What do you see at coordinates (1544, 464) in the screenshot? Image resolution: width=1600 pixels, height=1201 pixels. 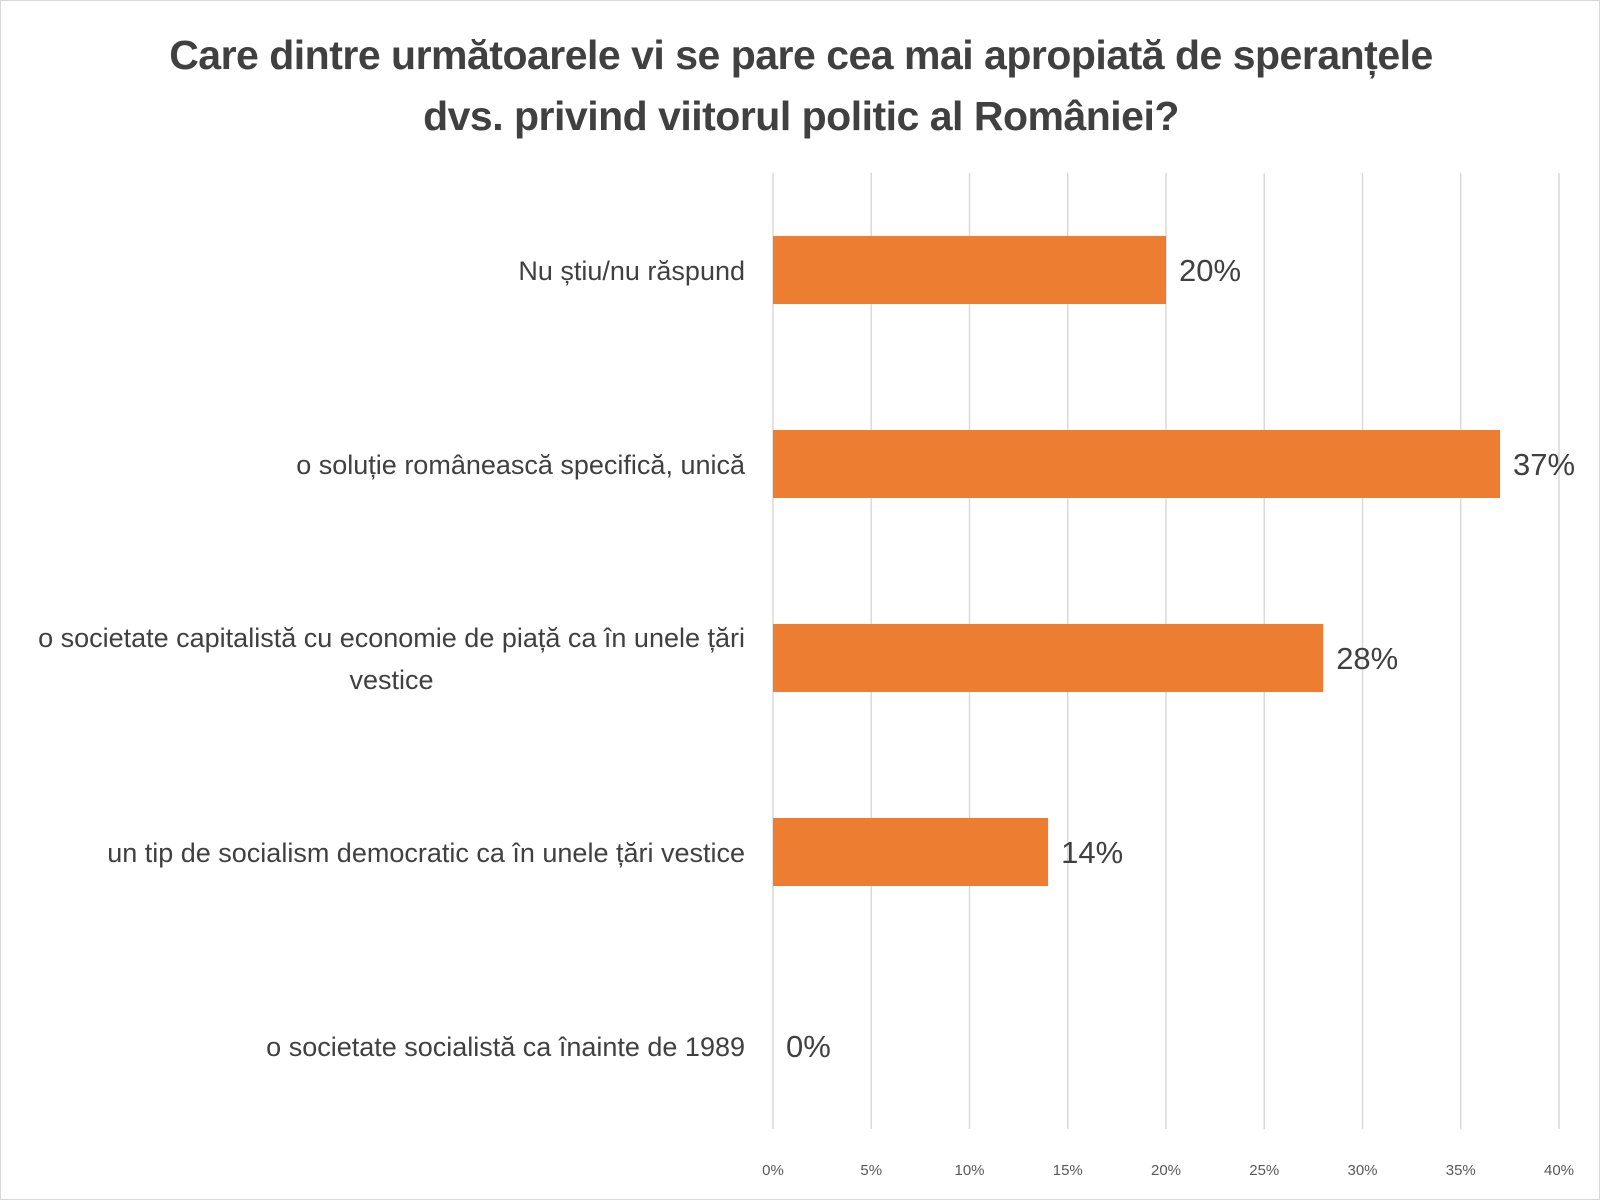 I see `data-label: 37%` at bounding box center [1544, 464].